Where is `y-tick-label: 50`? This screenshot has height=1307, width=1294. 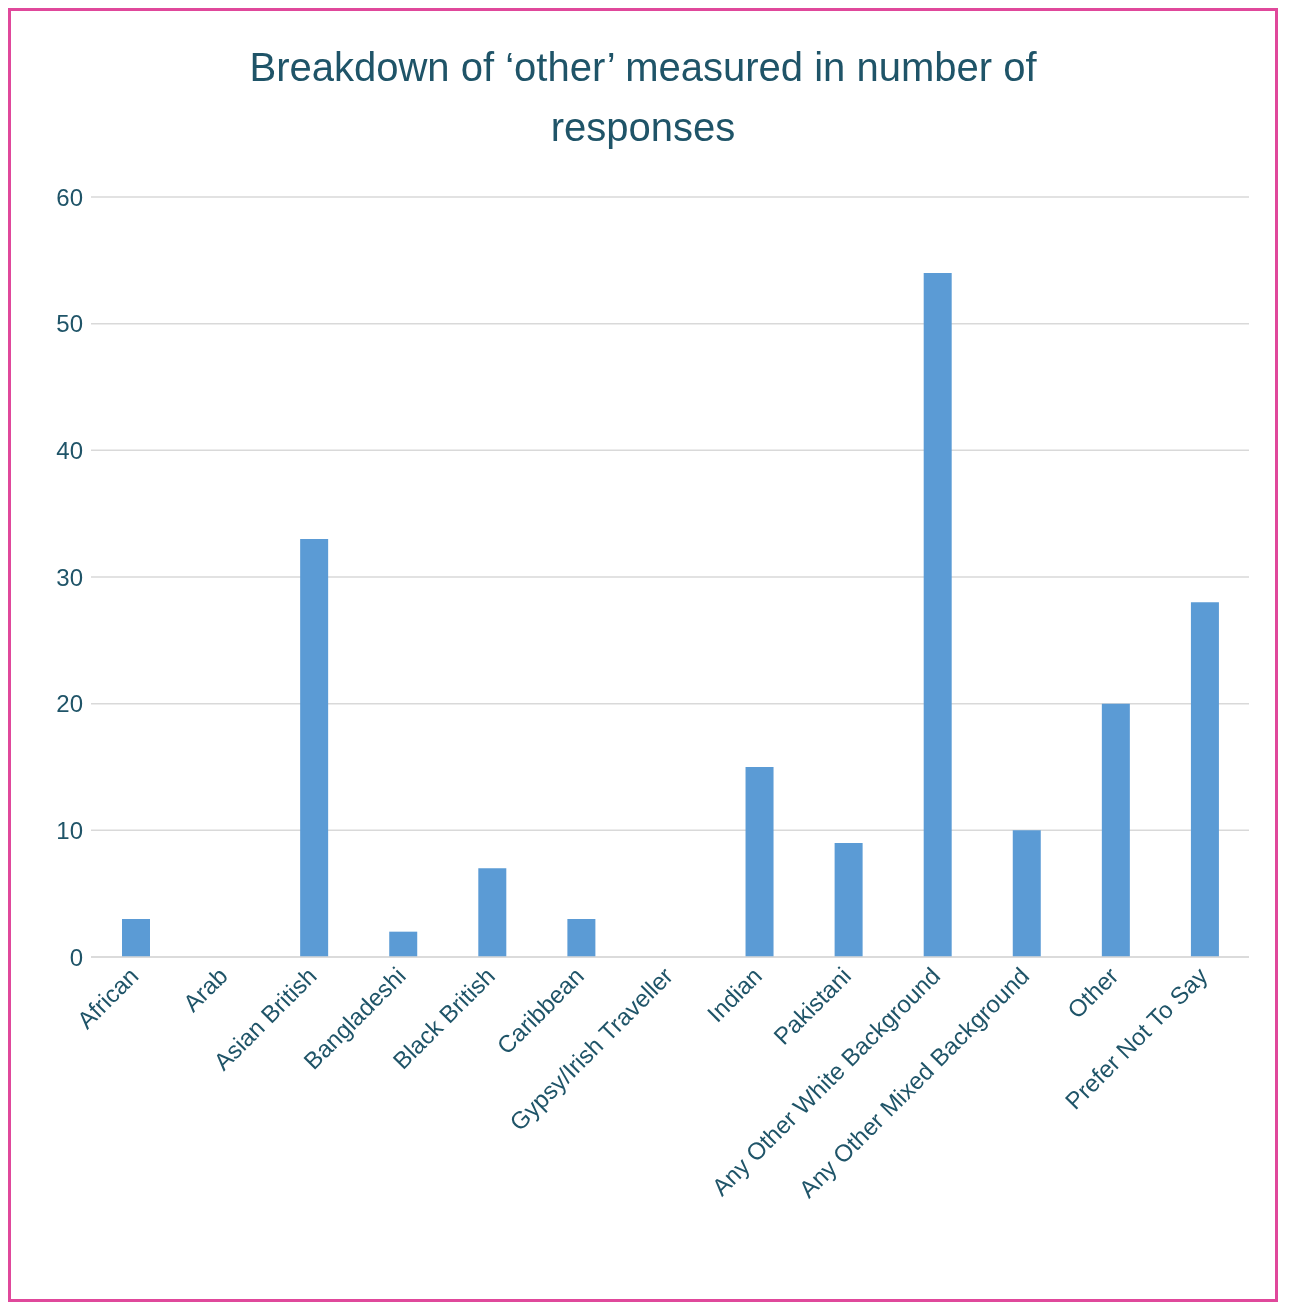 y-tick-label: 50 is located at coordinates (69, 324).